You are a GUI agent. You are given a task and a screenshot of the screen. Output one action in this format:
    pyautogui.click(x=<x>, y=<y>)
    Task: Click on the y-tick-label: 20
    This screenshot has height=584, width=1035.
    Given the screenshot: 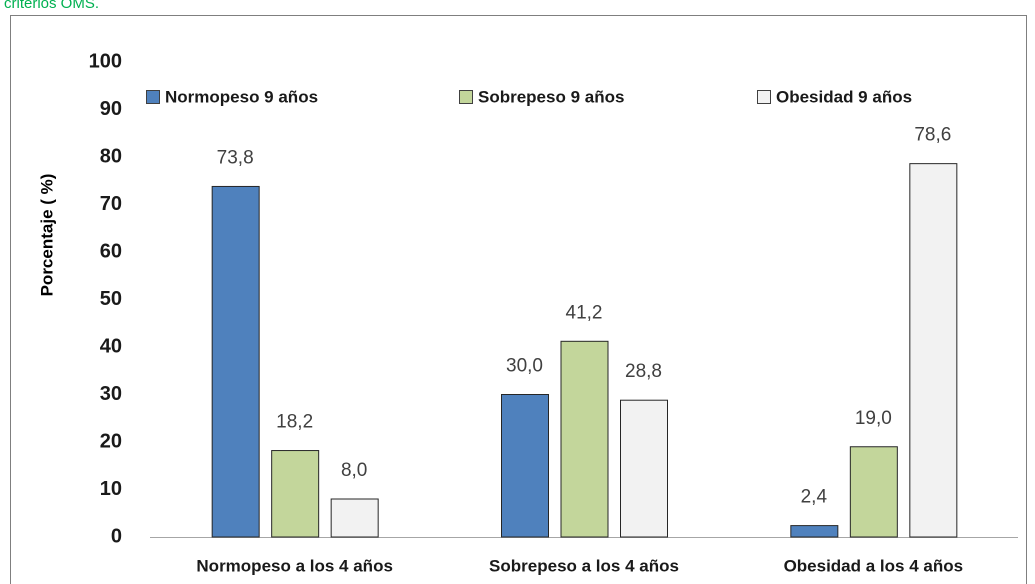 What is the action you would take?
    pyautogui.click(x=111, y=441)
    